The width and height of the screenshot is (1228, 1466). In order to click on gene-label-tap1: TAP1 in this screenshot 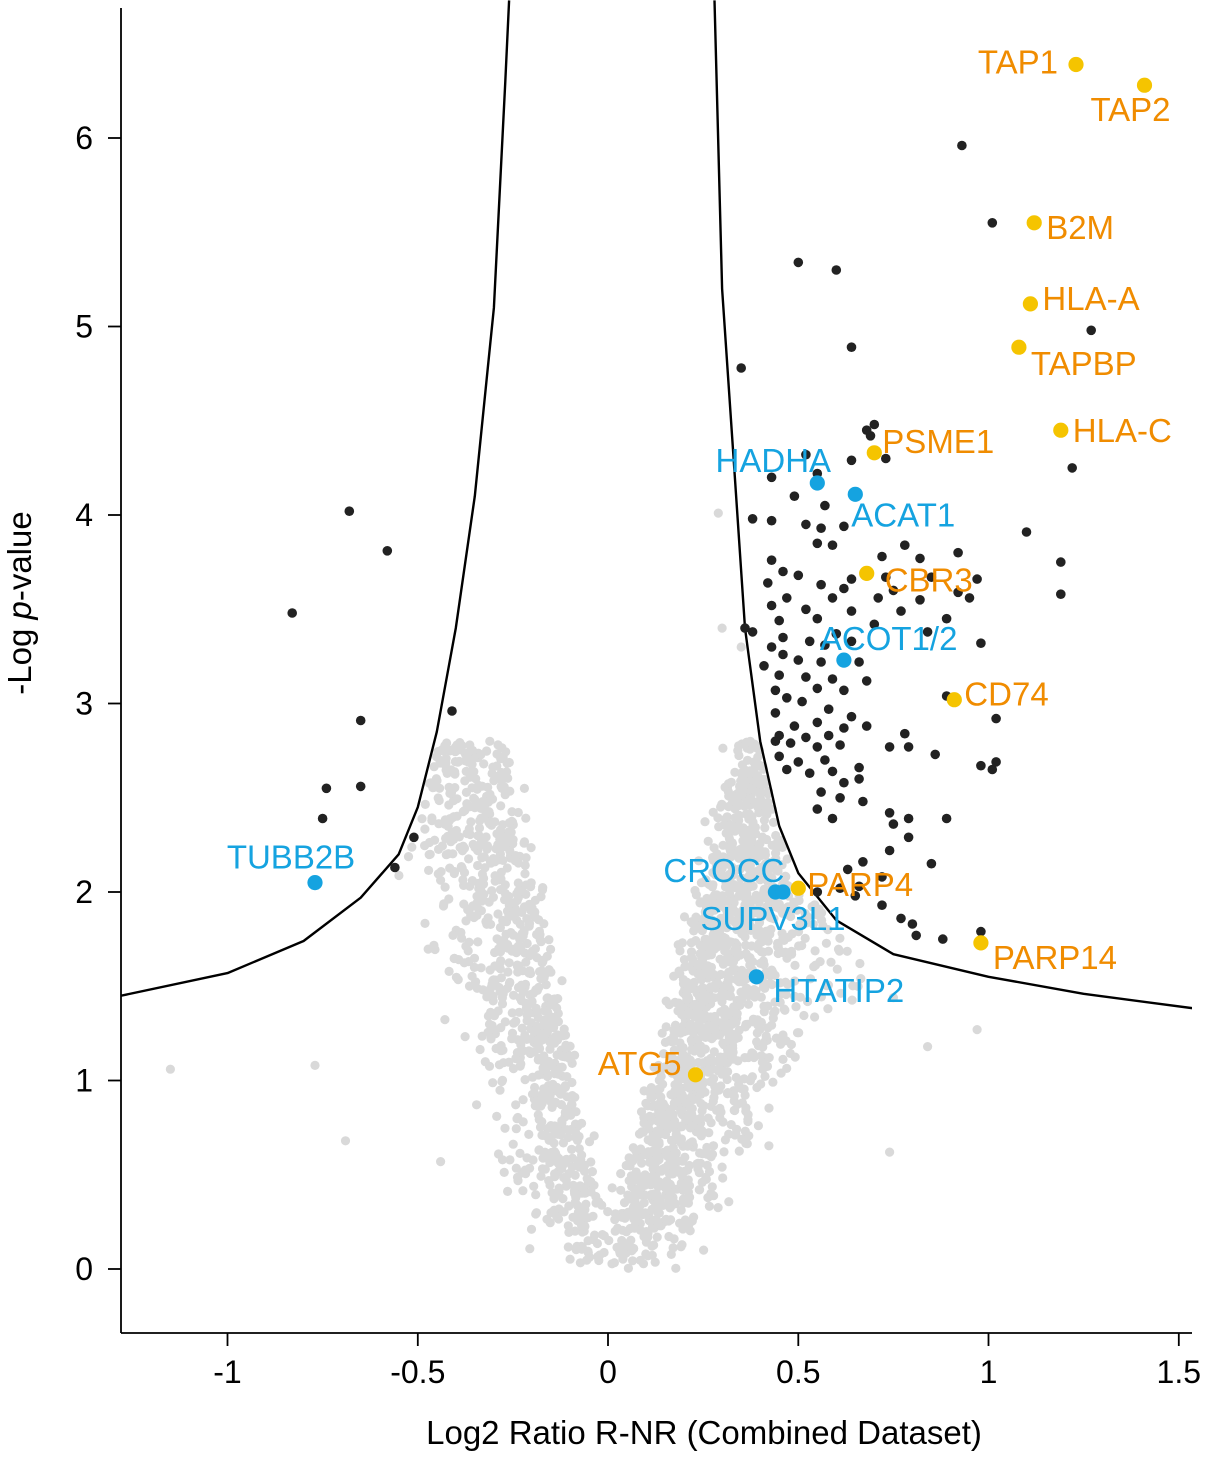, I will do `click(1018, 62)`.